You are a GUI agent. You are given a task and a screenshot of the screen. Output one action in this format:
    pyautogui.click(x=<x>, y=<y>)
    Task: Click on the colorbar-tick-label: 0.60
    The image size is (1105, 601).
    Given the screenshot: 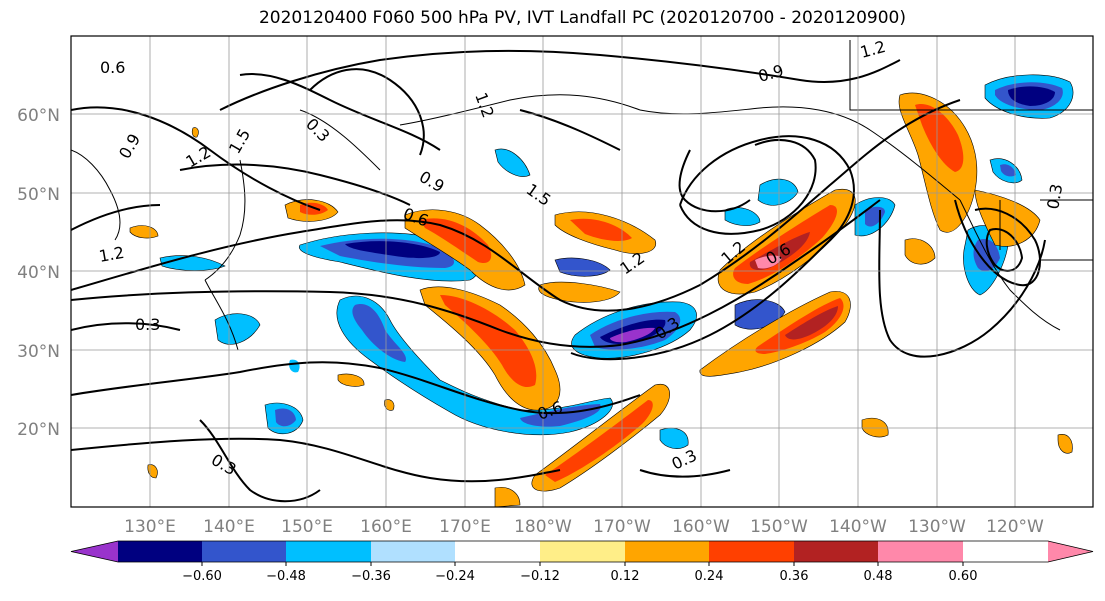 What is the action you would take?
    pyautogui.click(x=963, y=576)
    